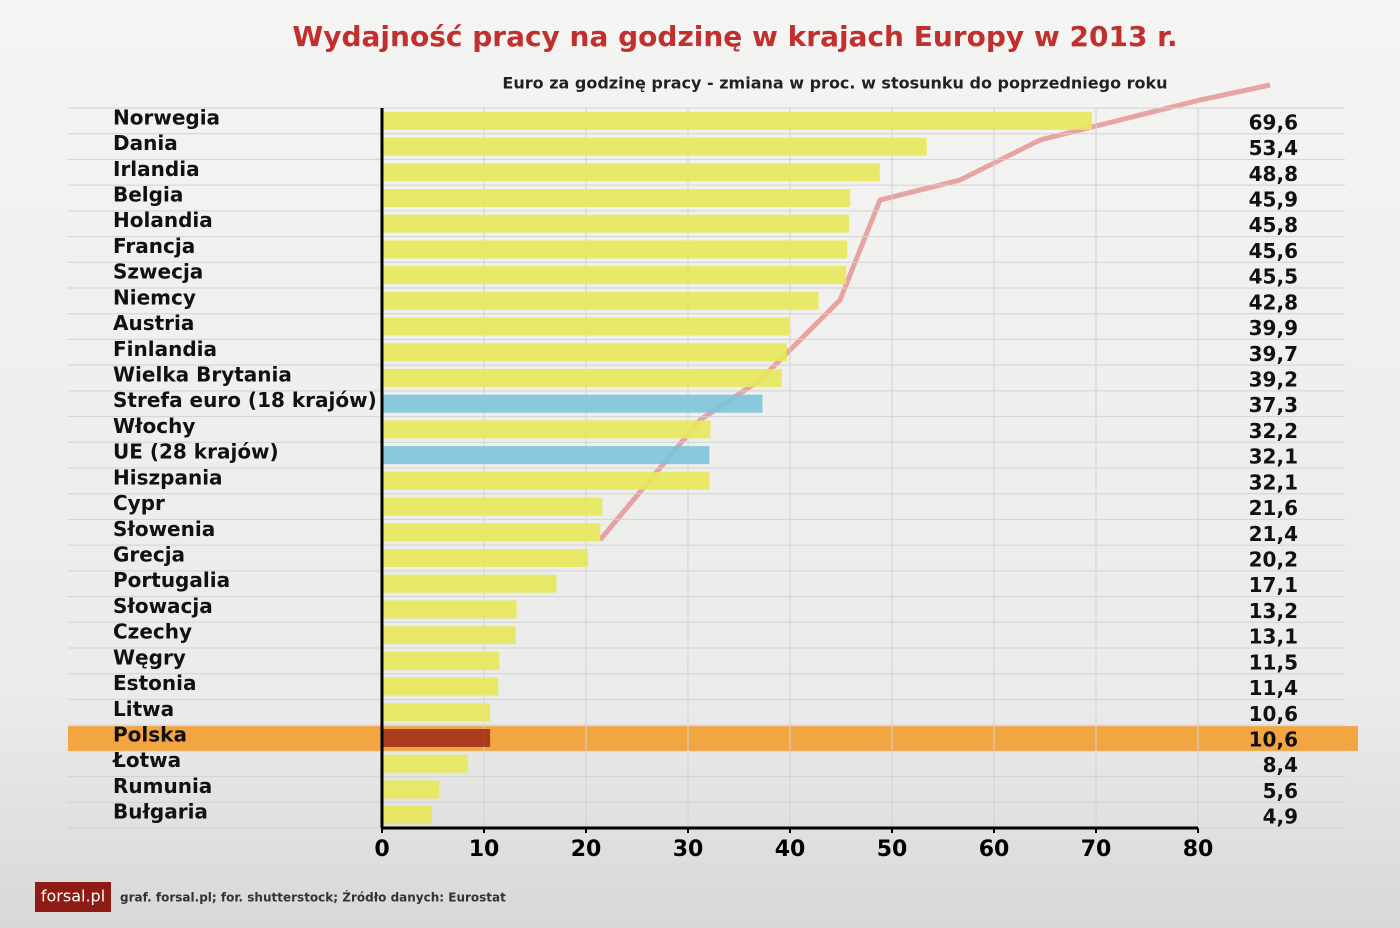  Describe the element at coordinates (1273, 688) in the screenshot. I see `value-label: 11,4` at that location.